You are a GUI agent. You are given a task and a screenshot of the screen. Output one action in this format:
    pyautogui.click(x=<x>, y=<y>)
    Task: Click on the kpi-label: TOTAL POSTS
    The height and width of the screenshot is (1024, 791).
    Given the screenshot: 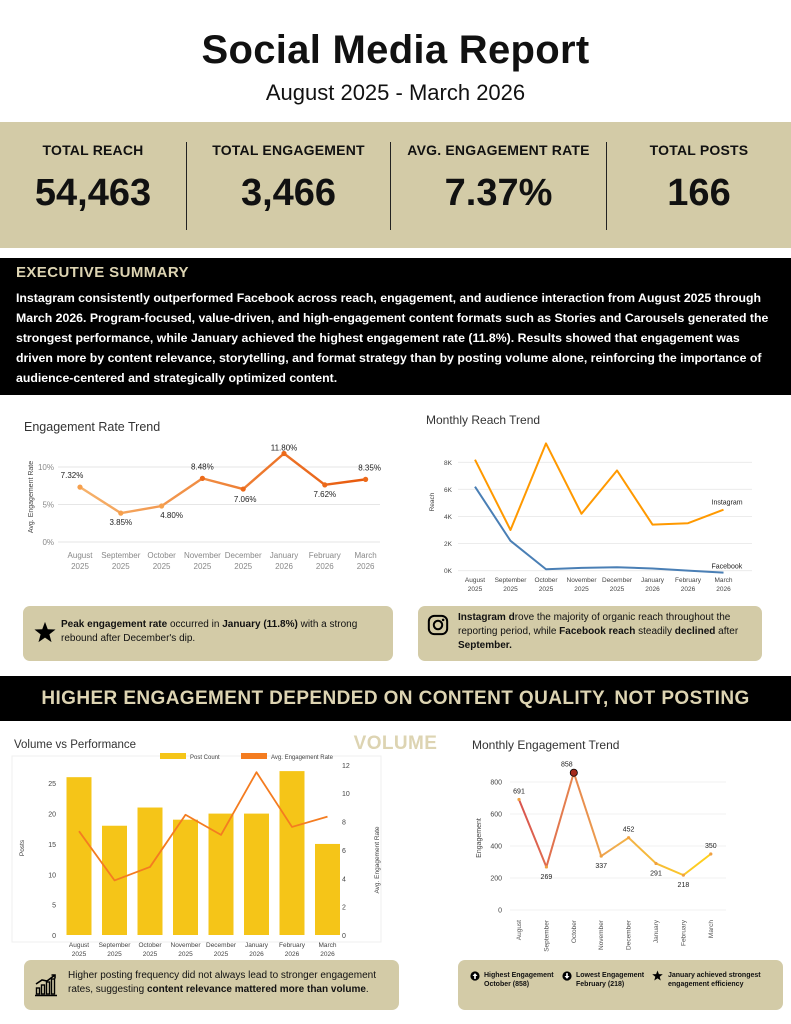 What is the action you would take?
    pyautogui.click(x=699, y=150)
    